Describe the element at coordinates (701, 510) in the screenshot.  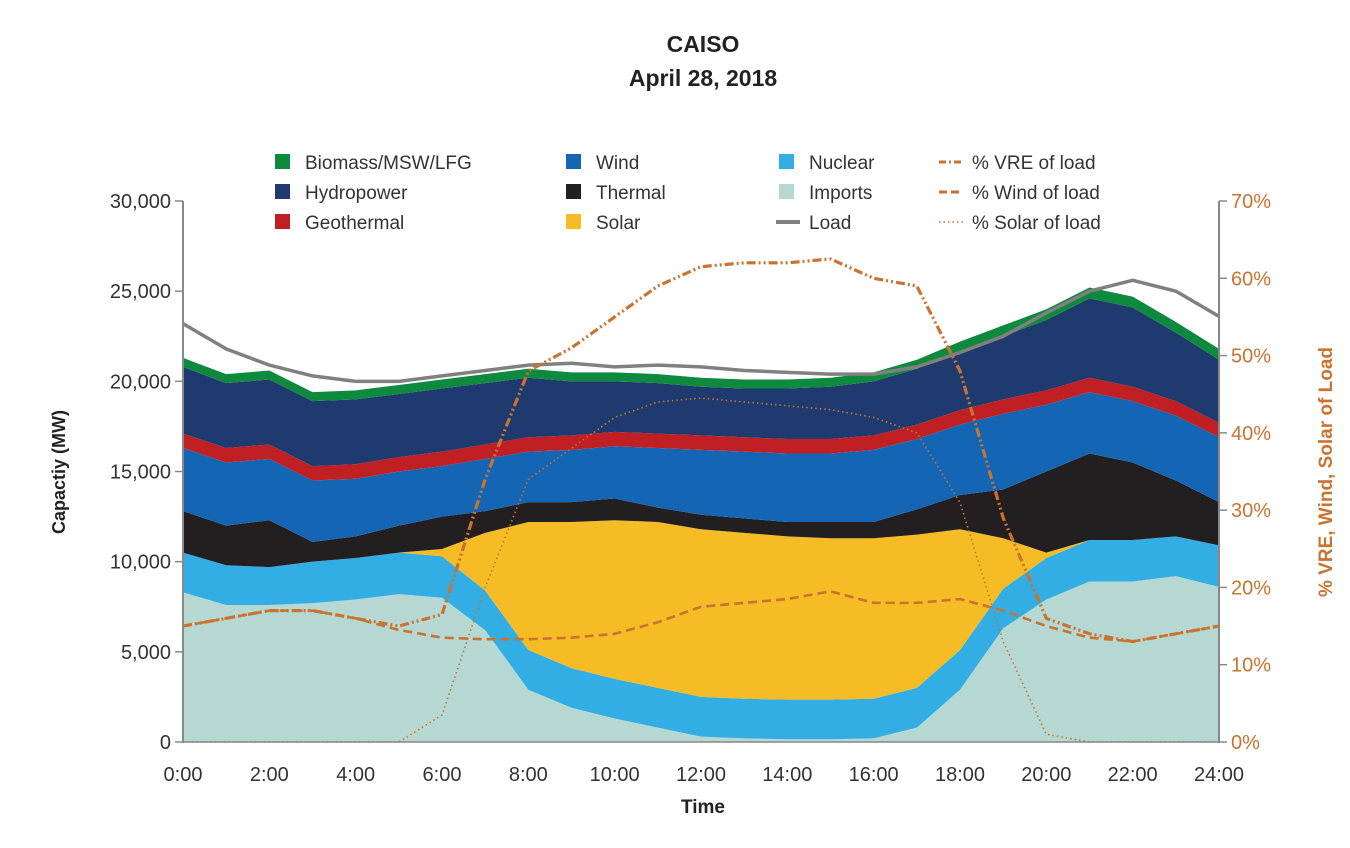
I see `area-thermal` at that location.